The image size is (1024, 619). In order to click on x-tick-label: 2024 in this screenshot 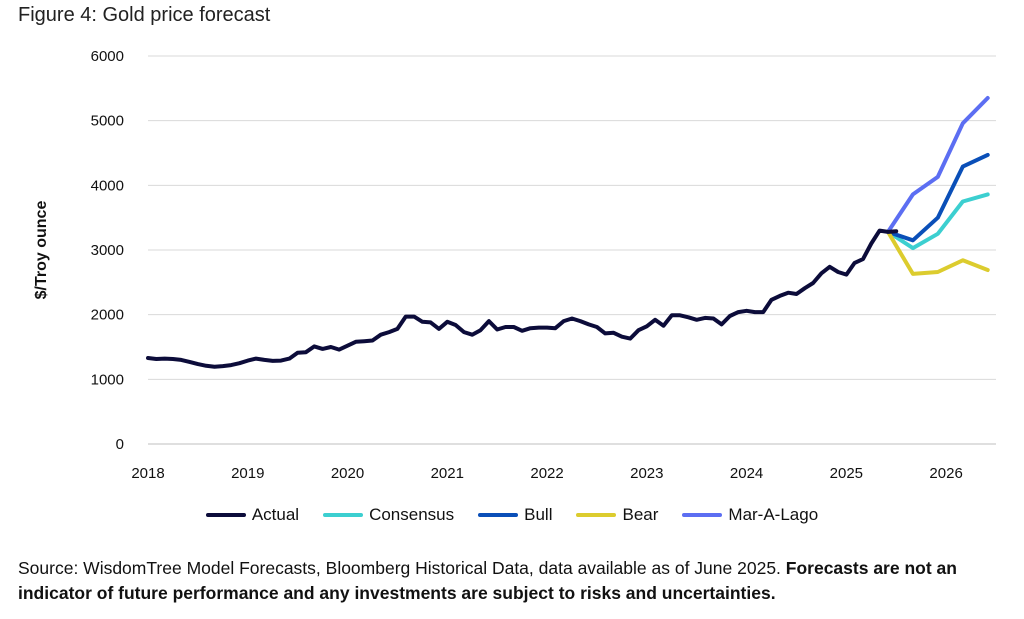, I will do `click(746, 473)`.